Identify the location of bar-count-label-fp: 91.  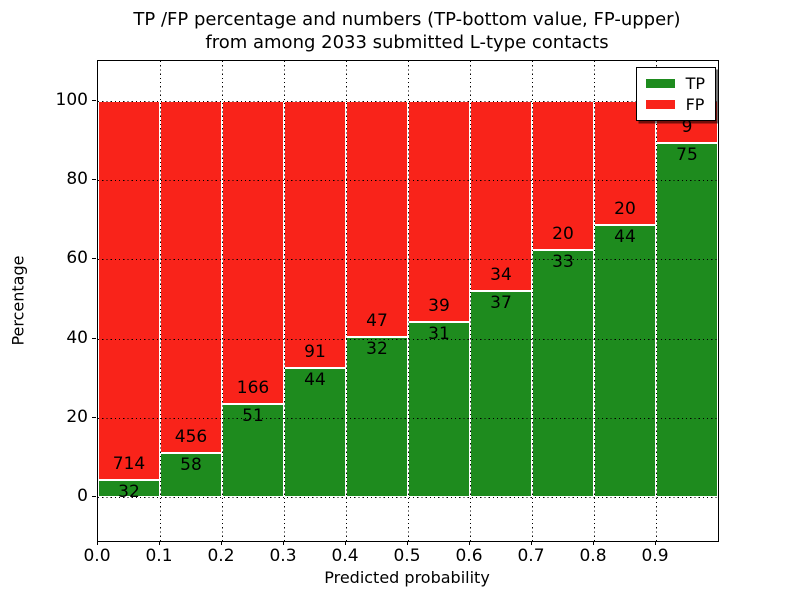
(315, 352).